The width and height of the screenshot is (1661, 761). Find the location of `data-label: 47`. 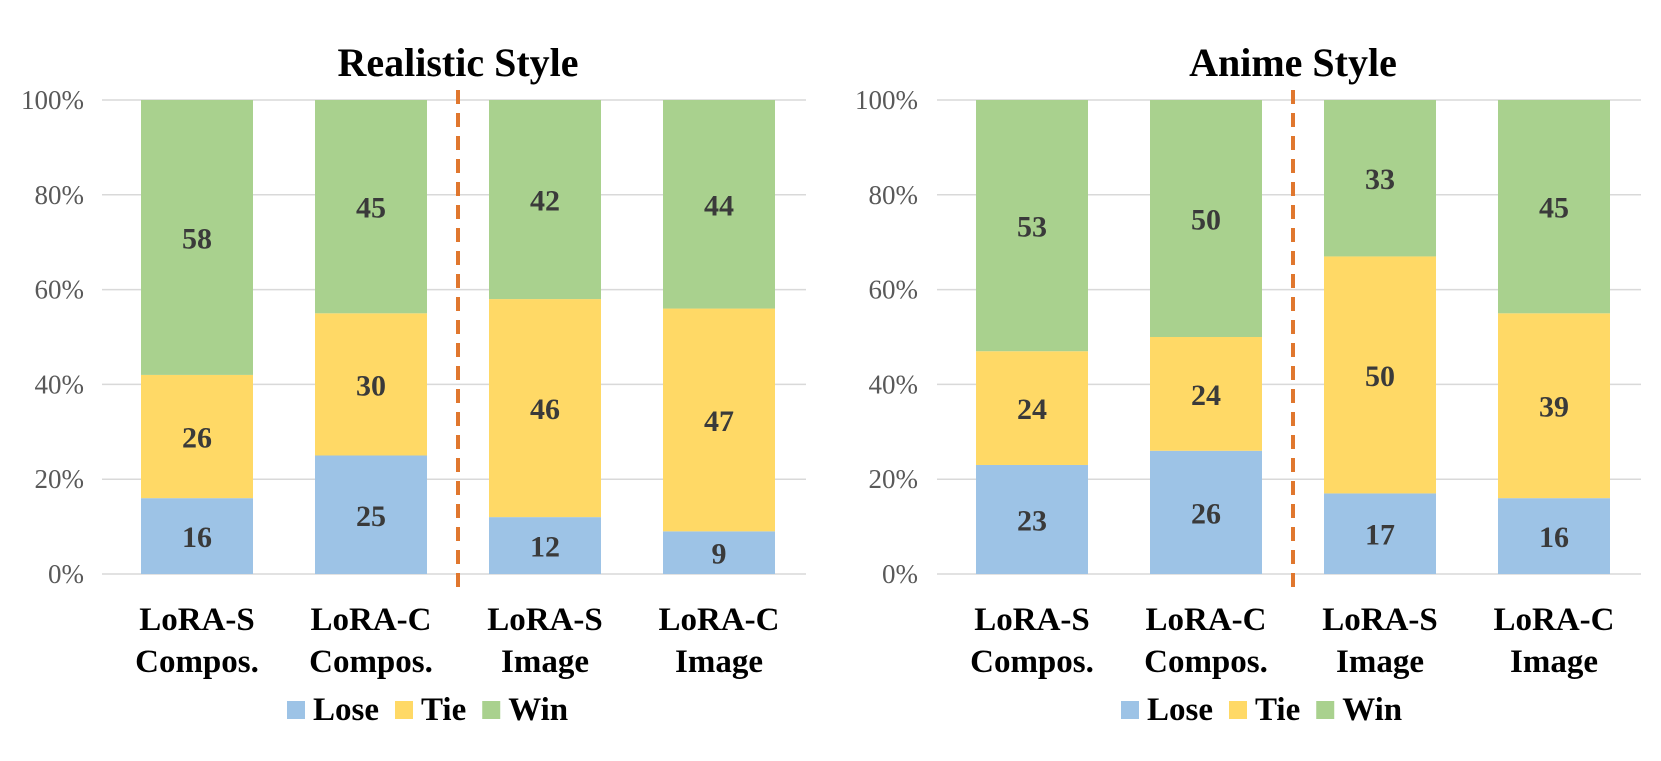

data-label: 47 is located at coordinates (719, 421).